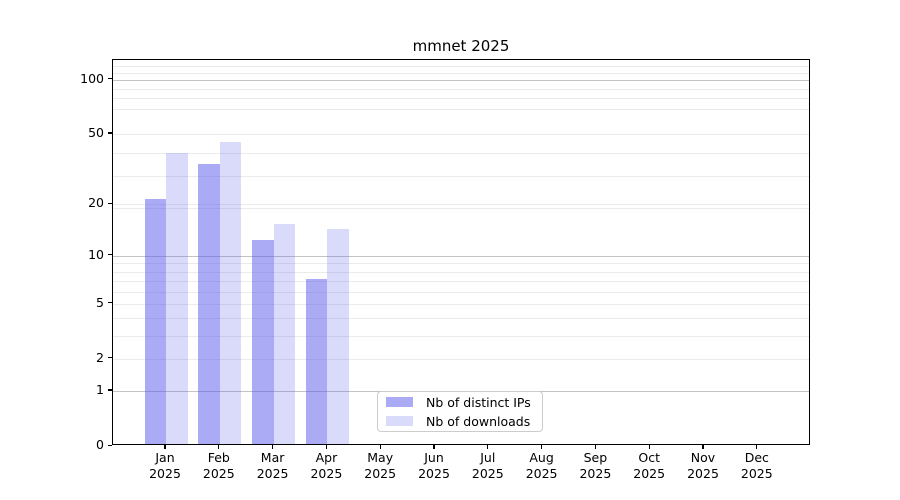  What do you see at coordinates (541, 457) in the screenshot?
I see `x-tick-label-month: Aug` at bounding box center [541, 457].